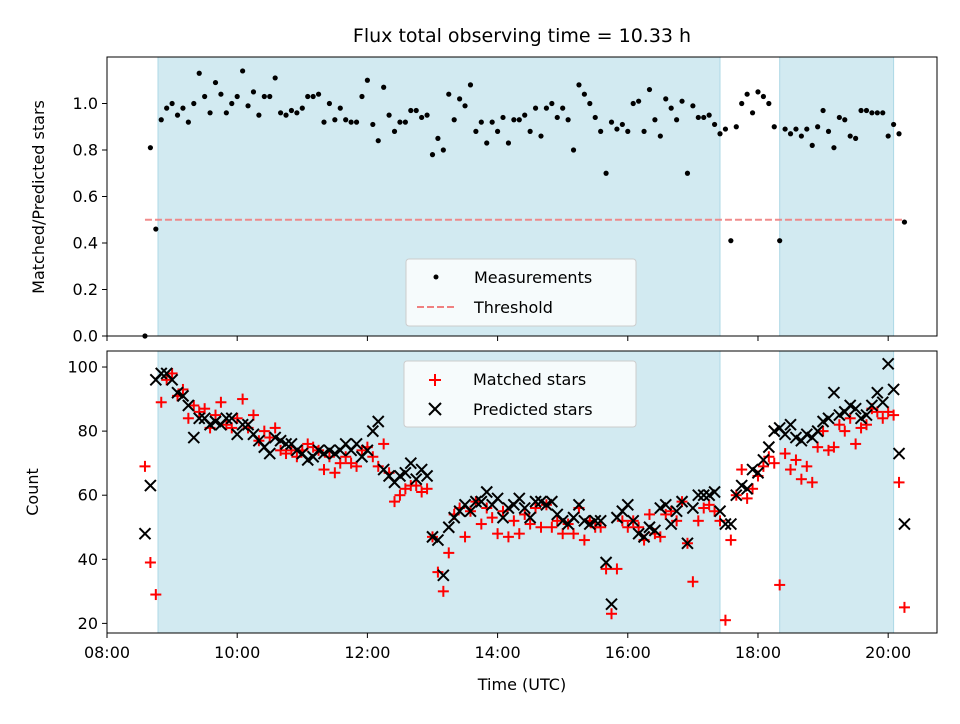  Describe the element at coordinates (435, 380) in the screenshot. I see `legend-matched-marker` at that location.